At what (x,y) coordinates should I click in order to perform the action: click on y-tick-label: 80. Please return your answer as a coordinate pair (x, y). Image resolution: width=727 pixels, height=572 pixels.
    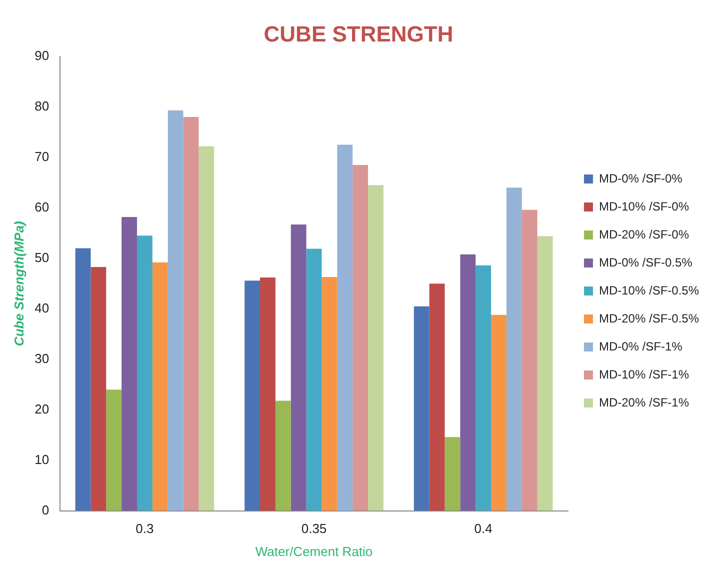
    Looking at the image, I should click on (42, 106).